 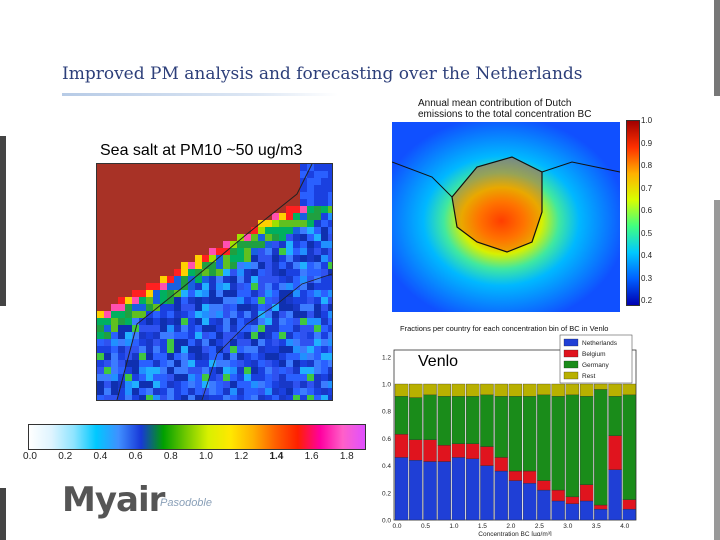 What do you see at coordinates (386, 521) in the screenshot?
I see `y-tick-label: 0.0` at bounding box center [386, 521].